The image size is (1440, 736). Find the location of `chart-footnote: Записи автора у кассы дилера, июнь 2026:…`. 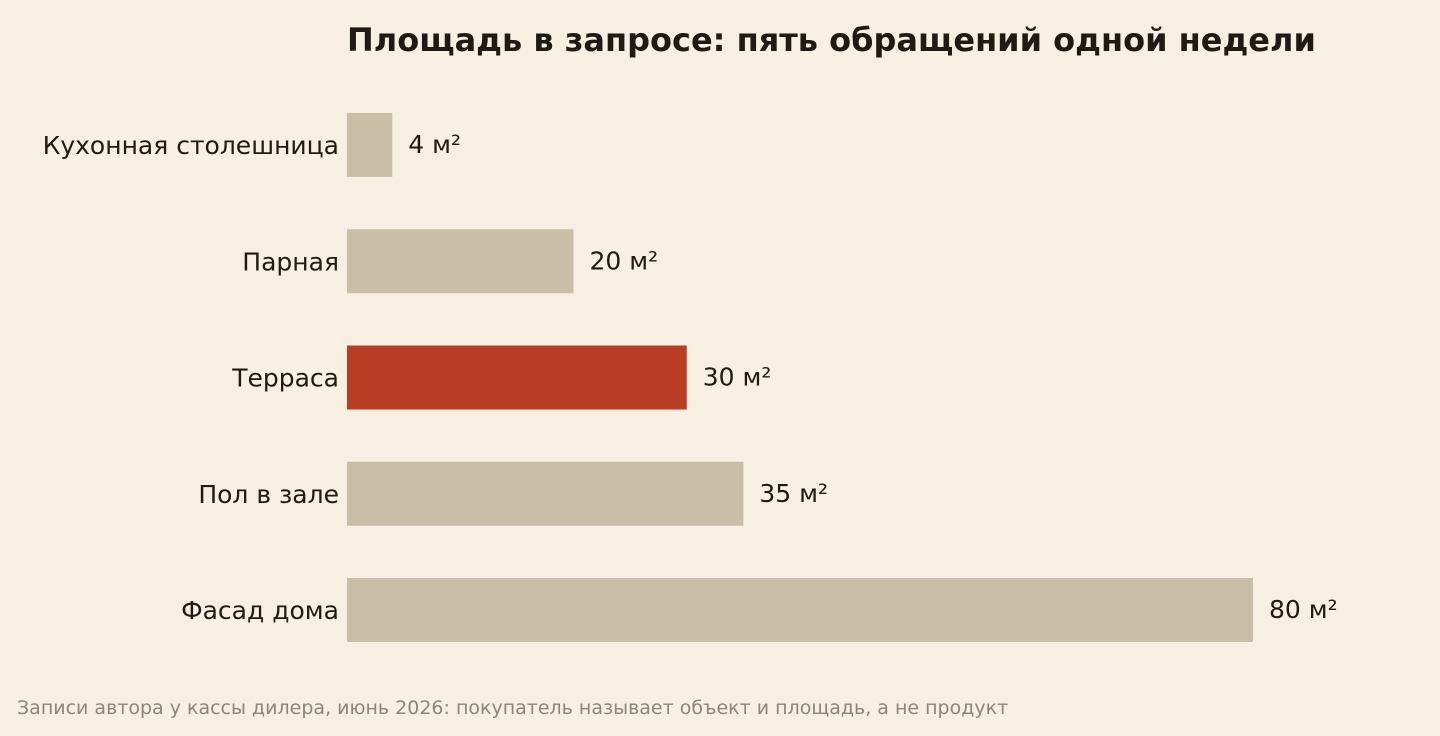

chart-footnote: Записи автора у кассы дилера, июнь 2026:… is located at coordinates (512, 708).